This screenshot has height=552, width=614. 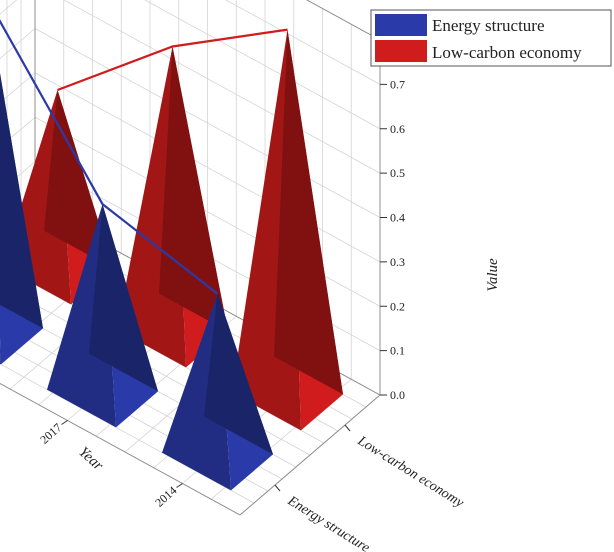 I want to click on z-tick-label: 0.2, so click(x=397, y=306).